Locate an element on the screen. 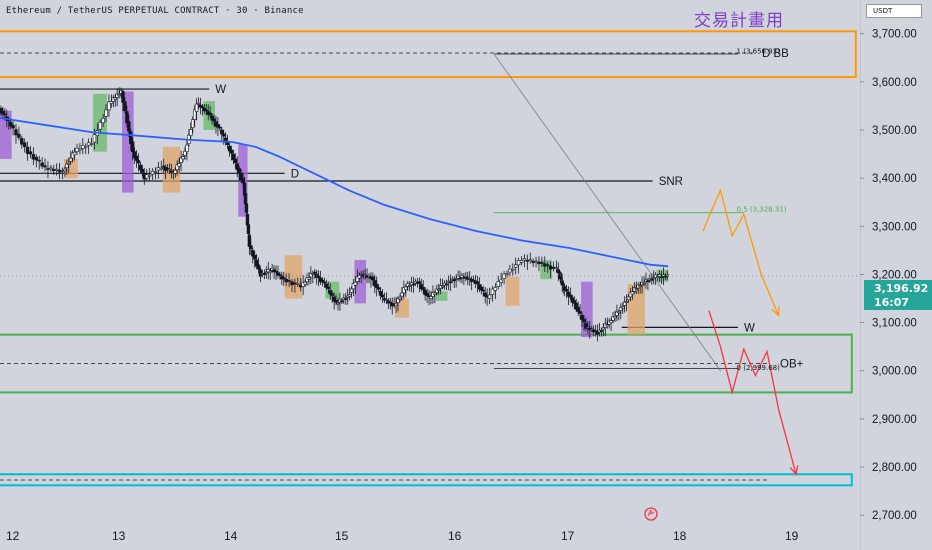 The image size is (932, 550). level-label-1: D is located at coordinates (295, 174).